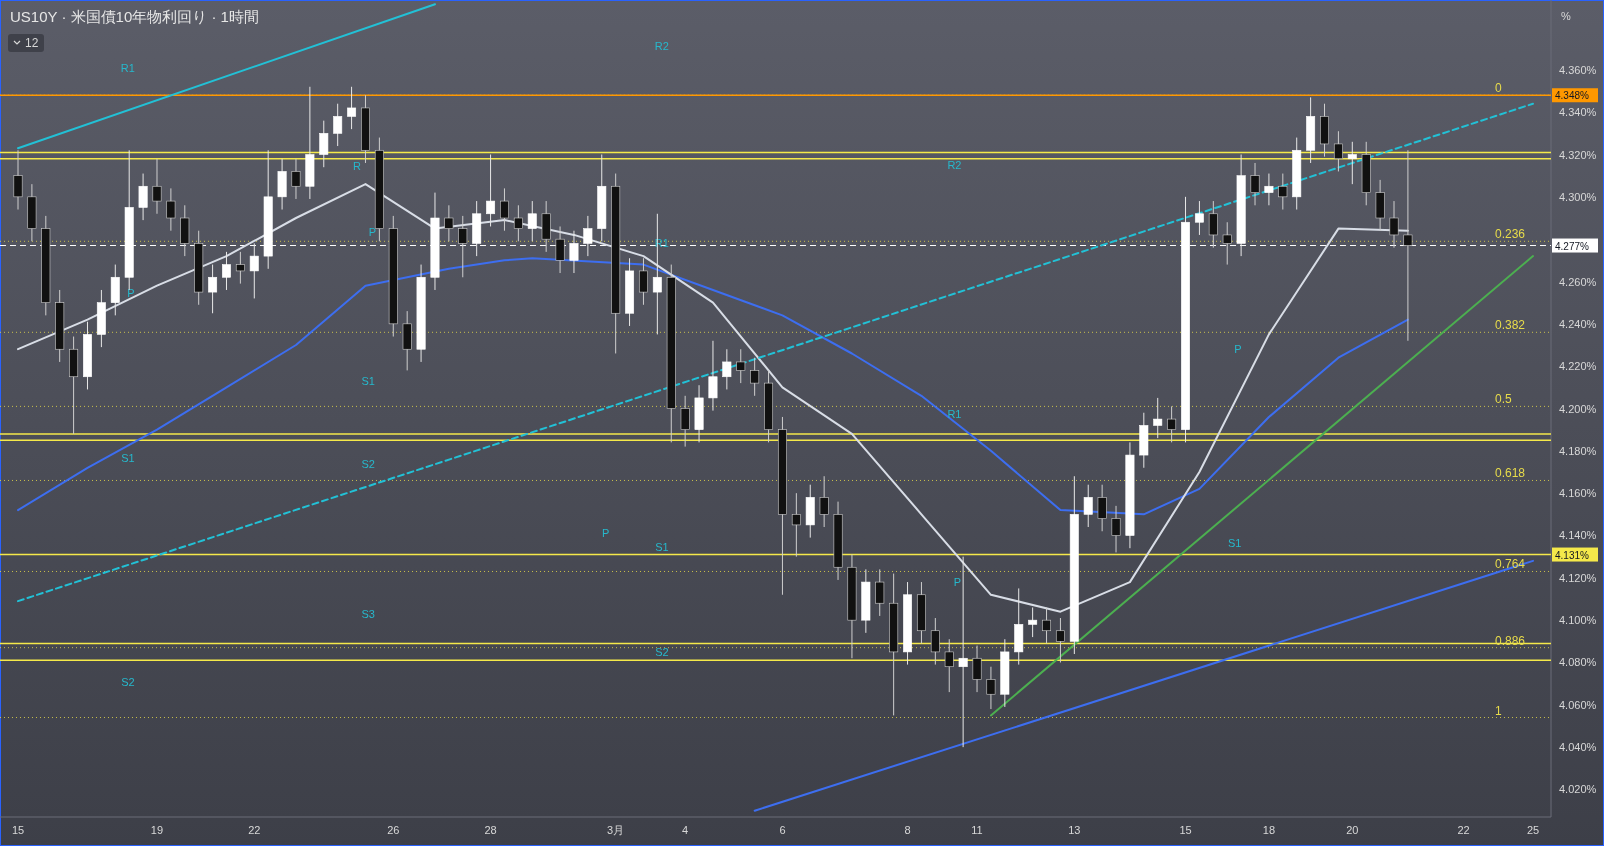 Image resolution: width=1604 pixels, height=846 pixels. What do you see at coordinates (1578, 789) in the screenshot?
I see `y-tick-label: 4.020%` at bounding box center [1578, 789].